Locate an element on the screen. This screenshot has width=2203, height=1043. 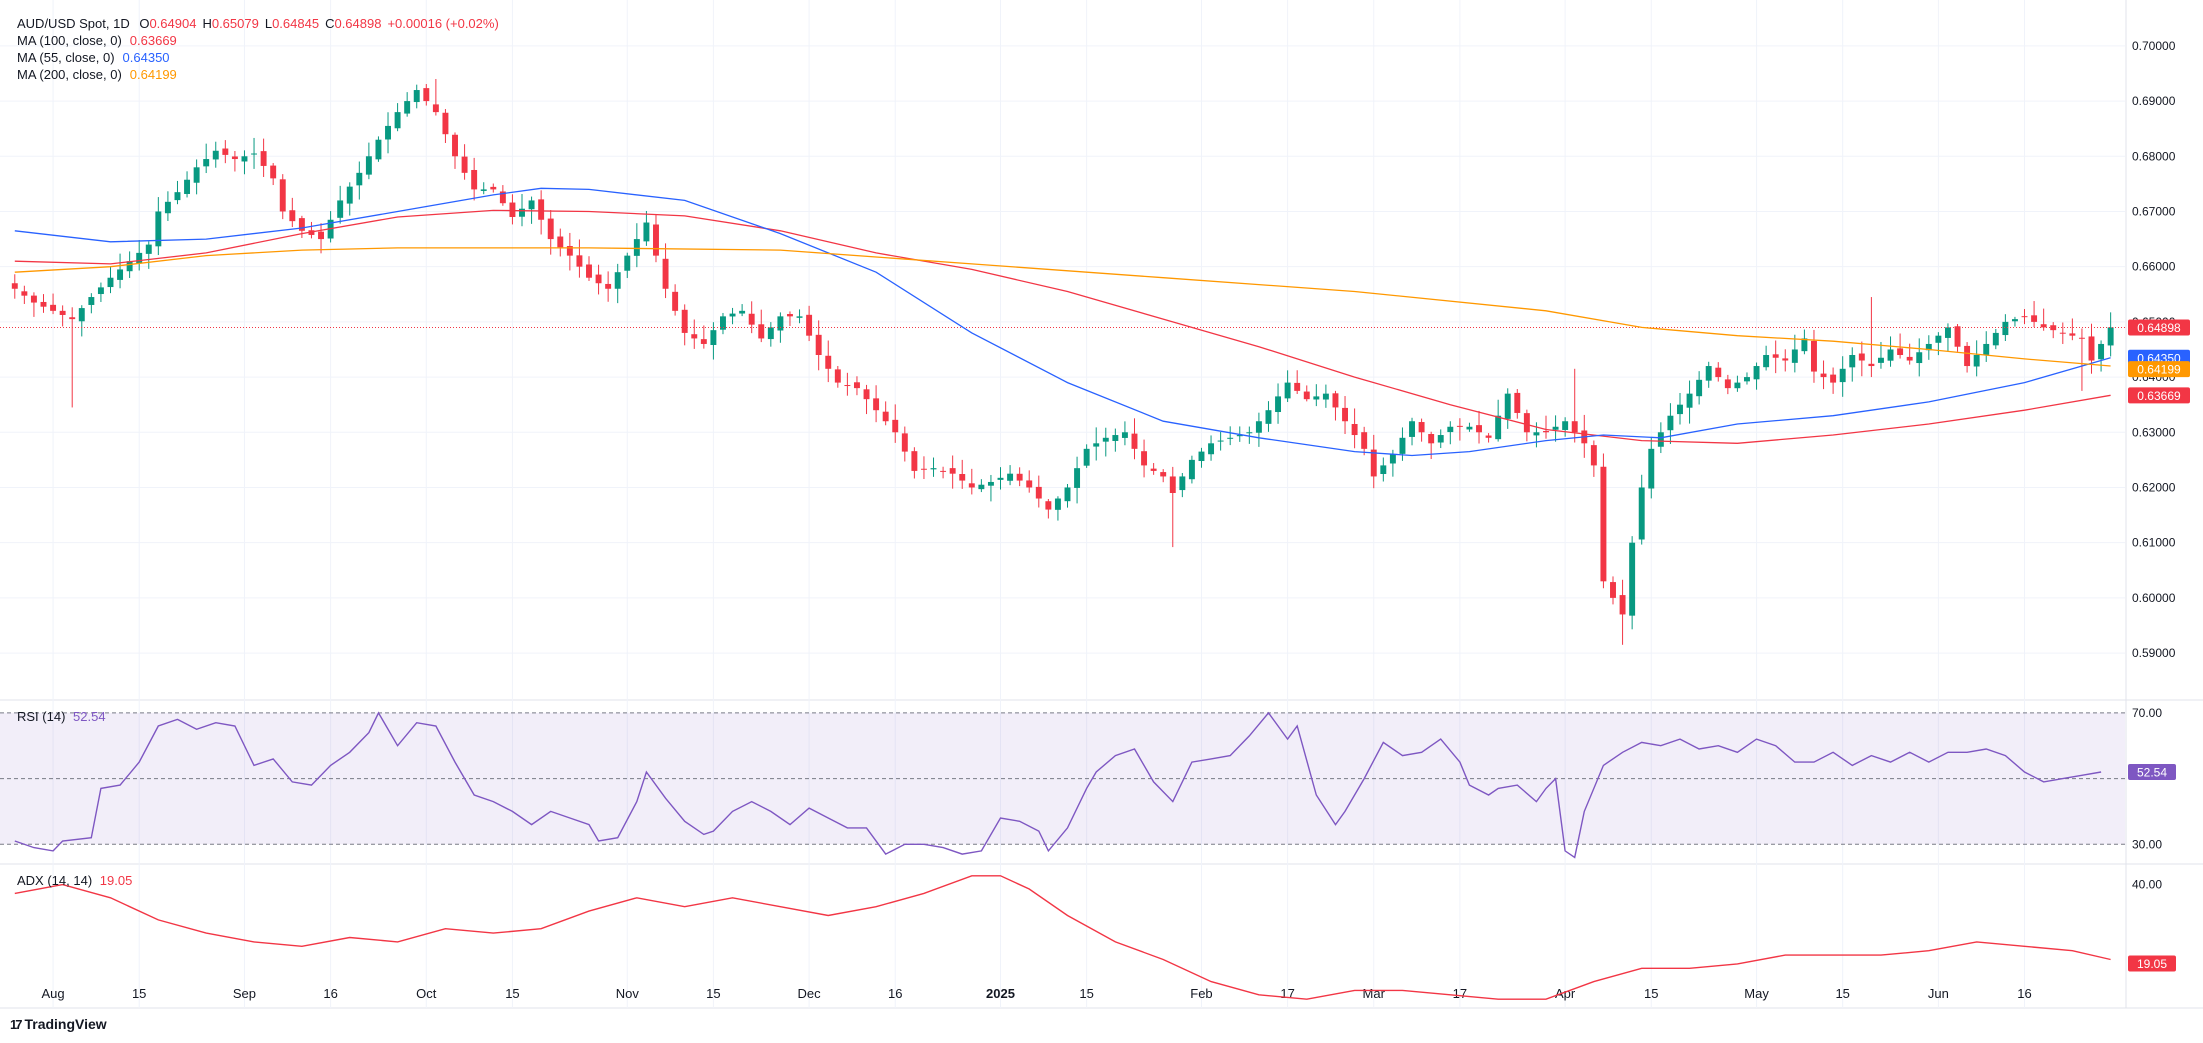
last-value-label: 0.64199 is located at coordinates (2159, 370).